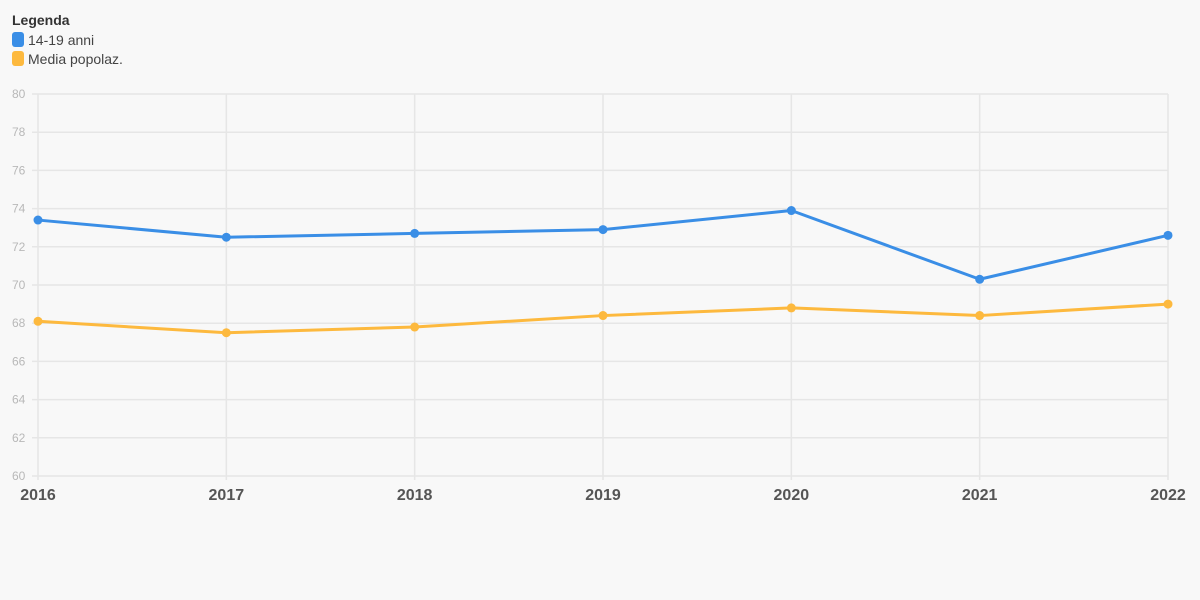  I want to click on legend: Legenda 14-19 anni Media popolaz., so click(67, 40).